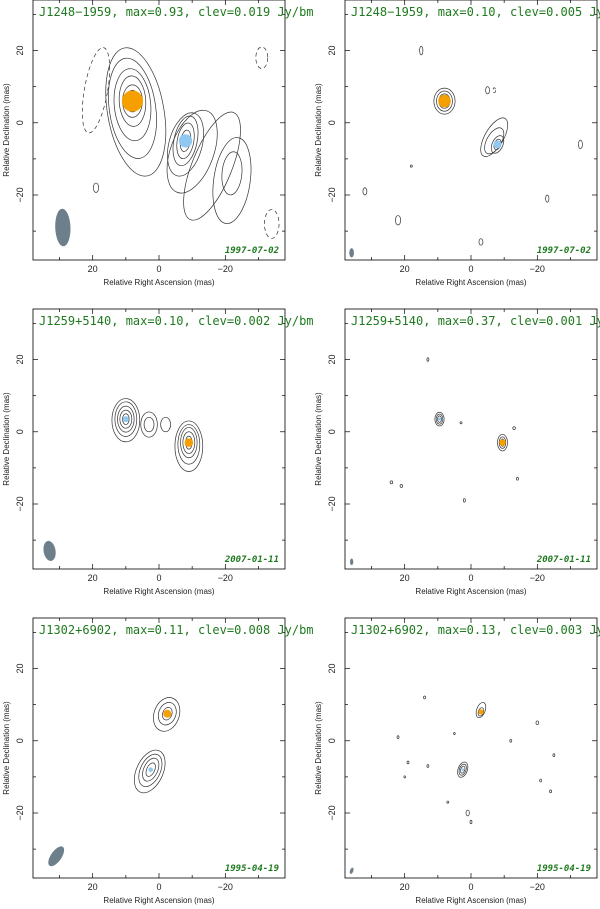 This screenshot has height=909, width=600. I want to click on panel-title: J1248−1959, max=0.10, clev=0.005 Jy/bm, so click(475, 12).